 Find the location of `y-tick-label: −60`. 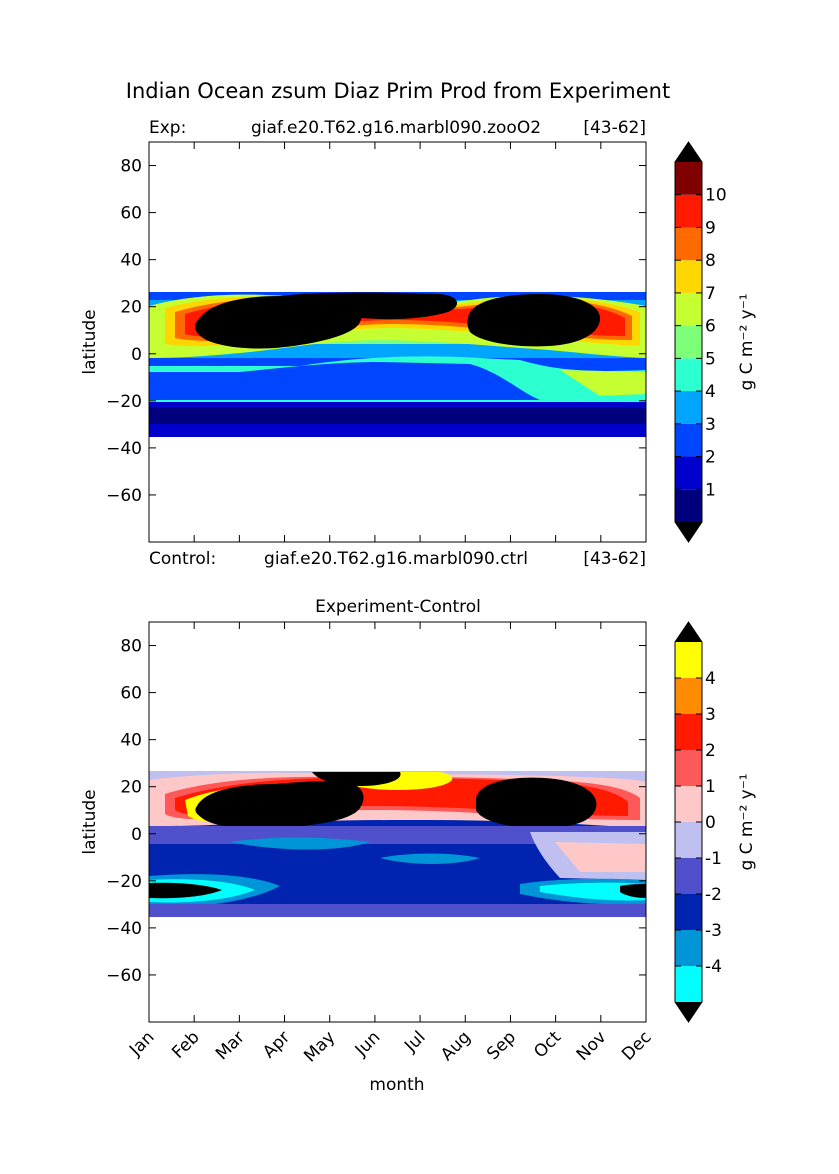

y-tick-label: −60 is located at coordinates (124, 976).